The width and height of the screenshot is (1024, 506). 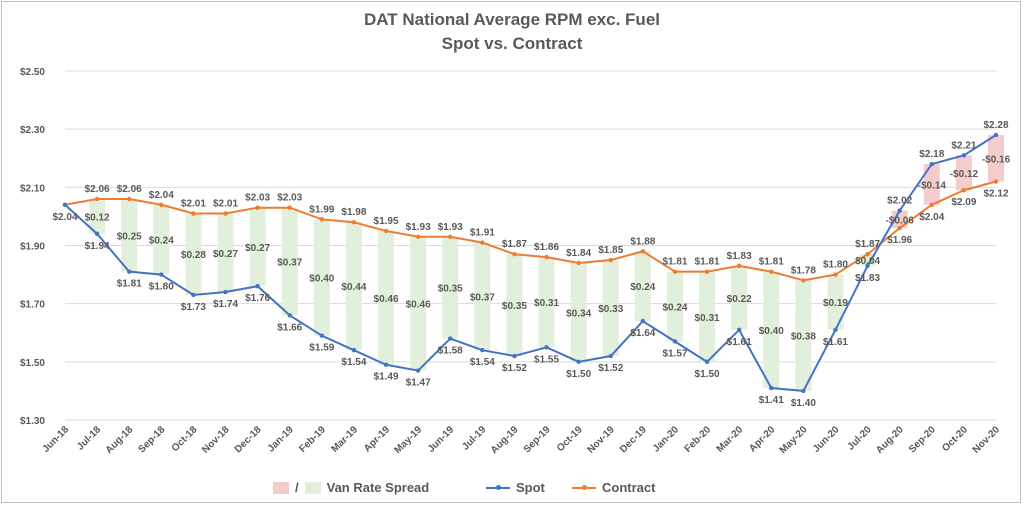 I want to click on contract-data-label: $1.78, so click(x=803, y=270).